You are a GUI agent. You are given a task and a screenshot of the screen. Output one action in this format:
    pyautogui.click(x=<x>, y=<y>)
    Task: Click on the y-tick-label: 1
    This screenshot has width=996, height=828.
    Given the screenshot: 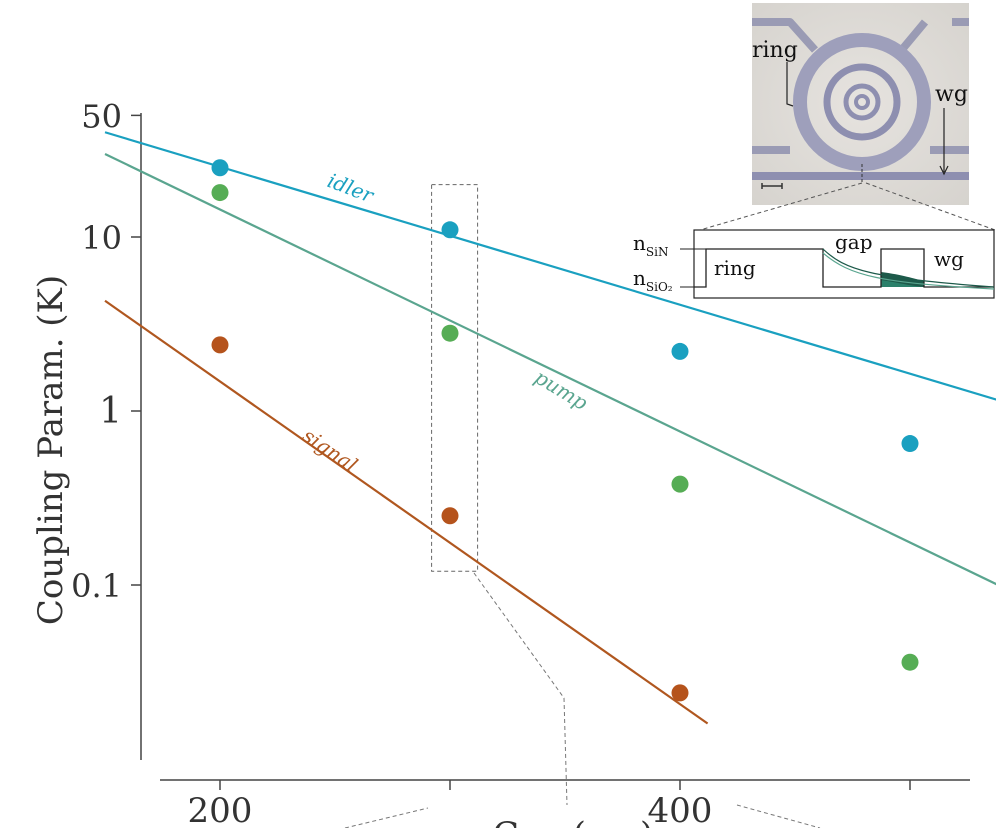 What is the action you would take?
    pyautogui.click(x=110, y=411)
    